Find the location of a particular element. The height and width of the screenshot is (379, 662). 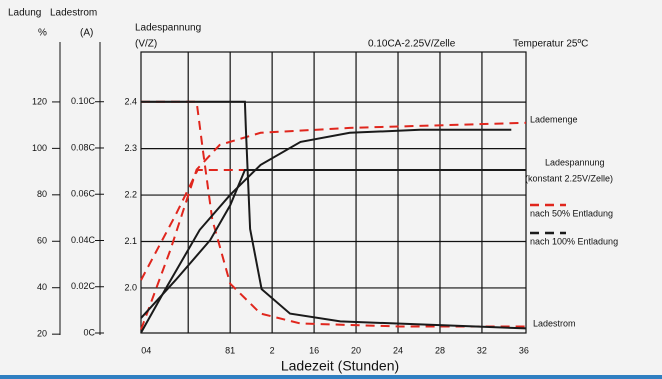

axis-unit: % is located at coordinates (42, 33).